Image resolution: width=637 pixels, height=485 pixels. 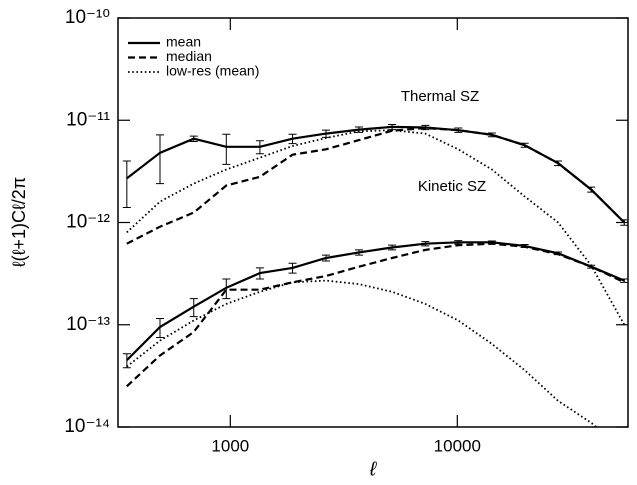 I want to click on x-axis-label: ℓ, so click(x=373, y=469).